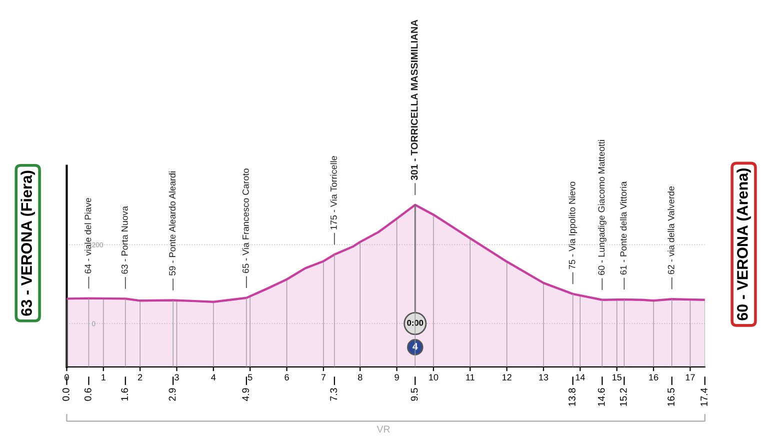  What do you see at coordinates (415, 346) in the screenshot?
I see `annotation: 4` at bounding box center [415, 346].